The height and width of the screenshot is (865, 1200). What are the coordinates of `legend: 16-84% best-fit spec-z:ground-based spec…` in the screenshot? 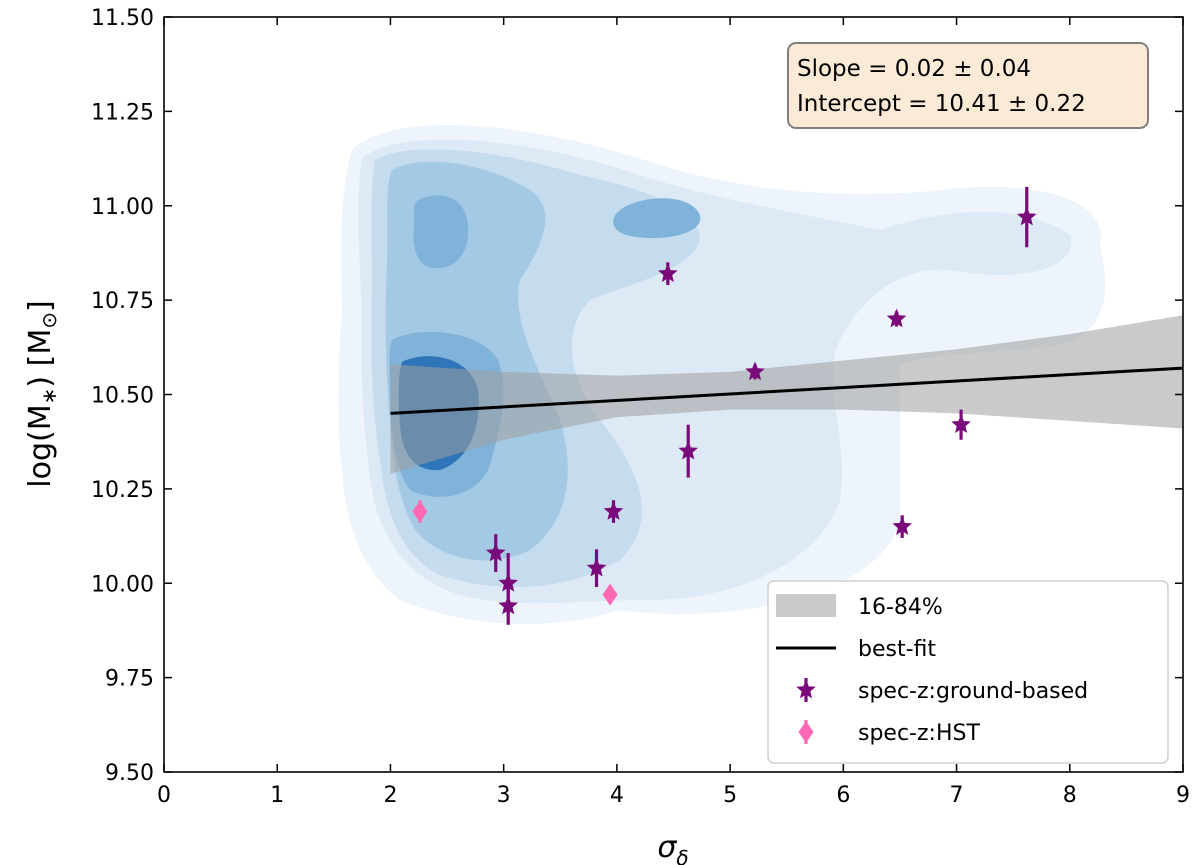 It's located at (968, 672).